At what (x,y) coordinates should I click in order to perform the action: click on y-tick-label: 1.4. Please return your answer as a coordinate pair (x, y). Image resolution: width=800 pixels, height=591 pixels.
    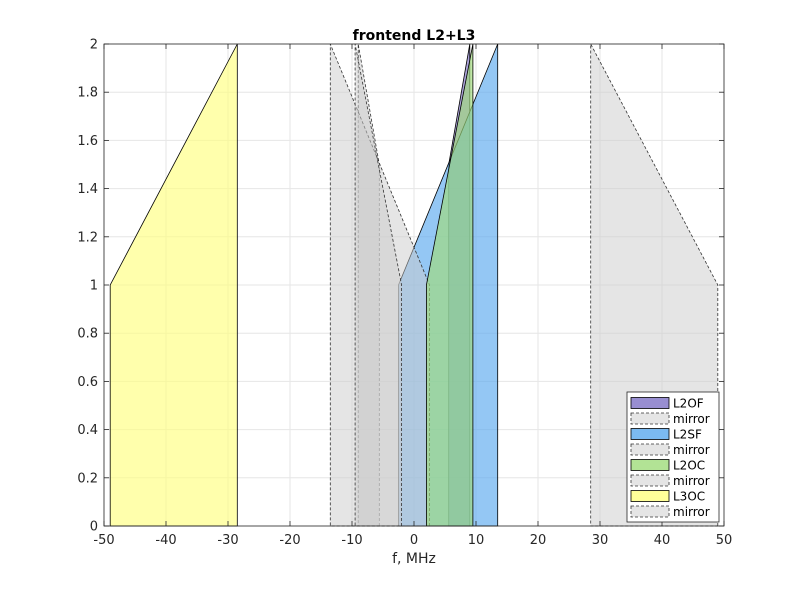
    Looking at the image, I should click on (87, 189).